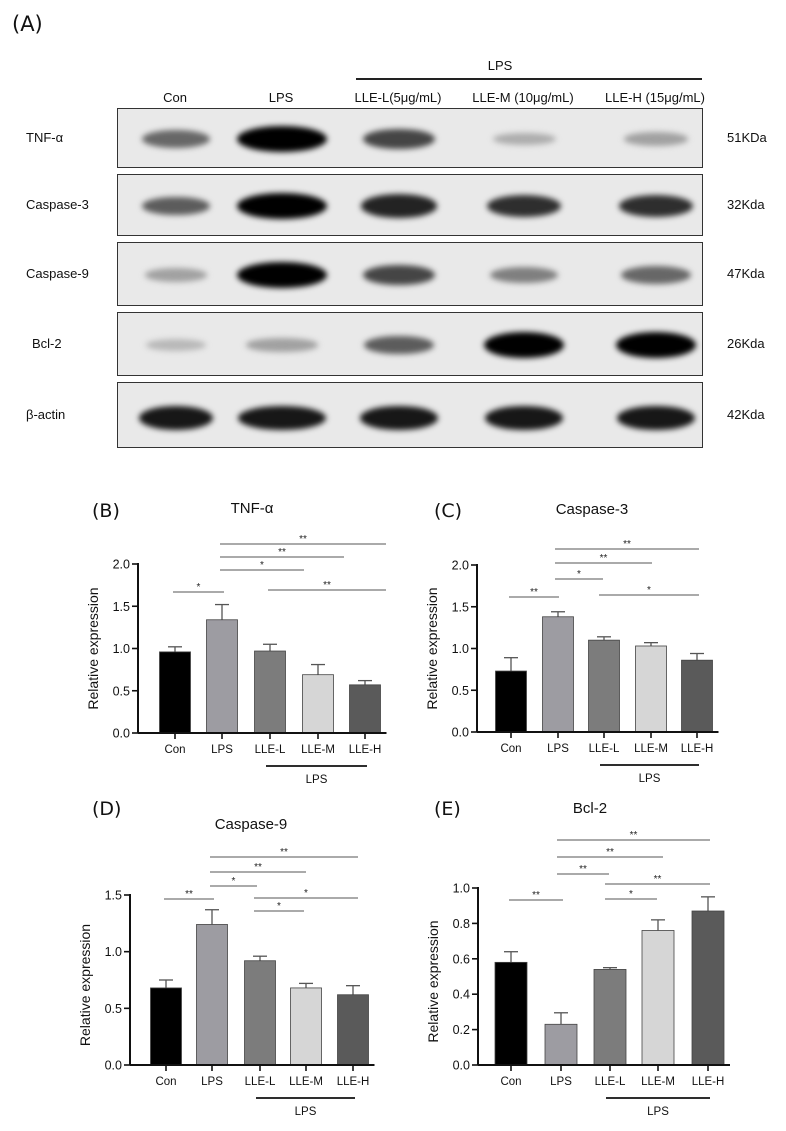 The image size is (786, 1131). I want to click on chart-c-title: Caspase-3, so click(592, 509).